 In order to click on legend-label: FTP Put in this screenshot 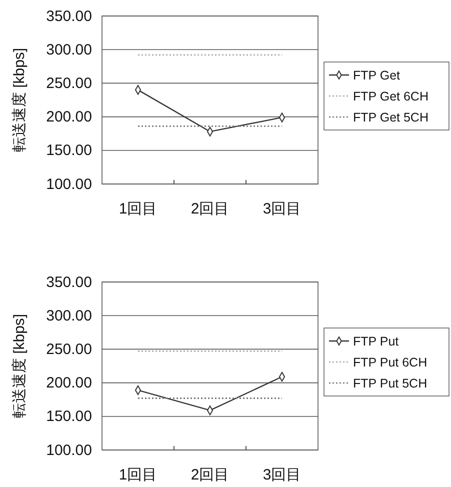, I will do `click(376, 341)`.